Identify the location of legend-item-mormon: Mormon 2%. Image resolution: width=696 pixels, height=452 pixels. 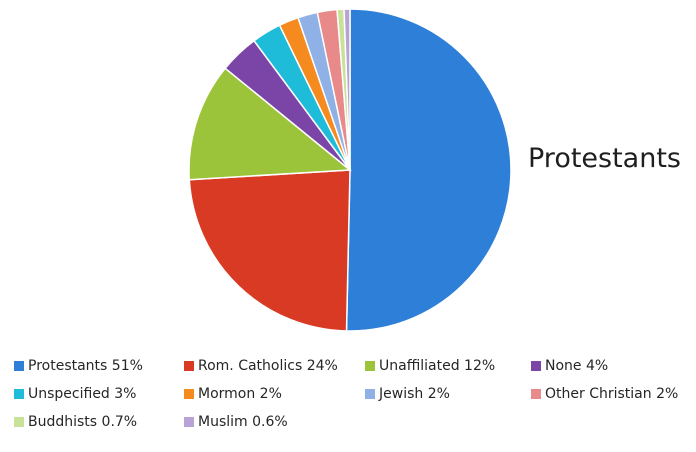
(233, 394).